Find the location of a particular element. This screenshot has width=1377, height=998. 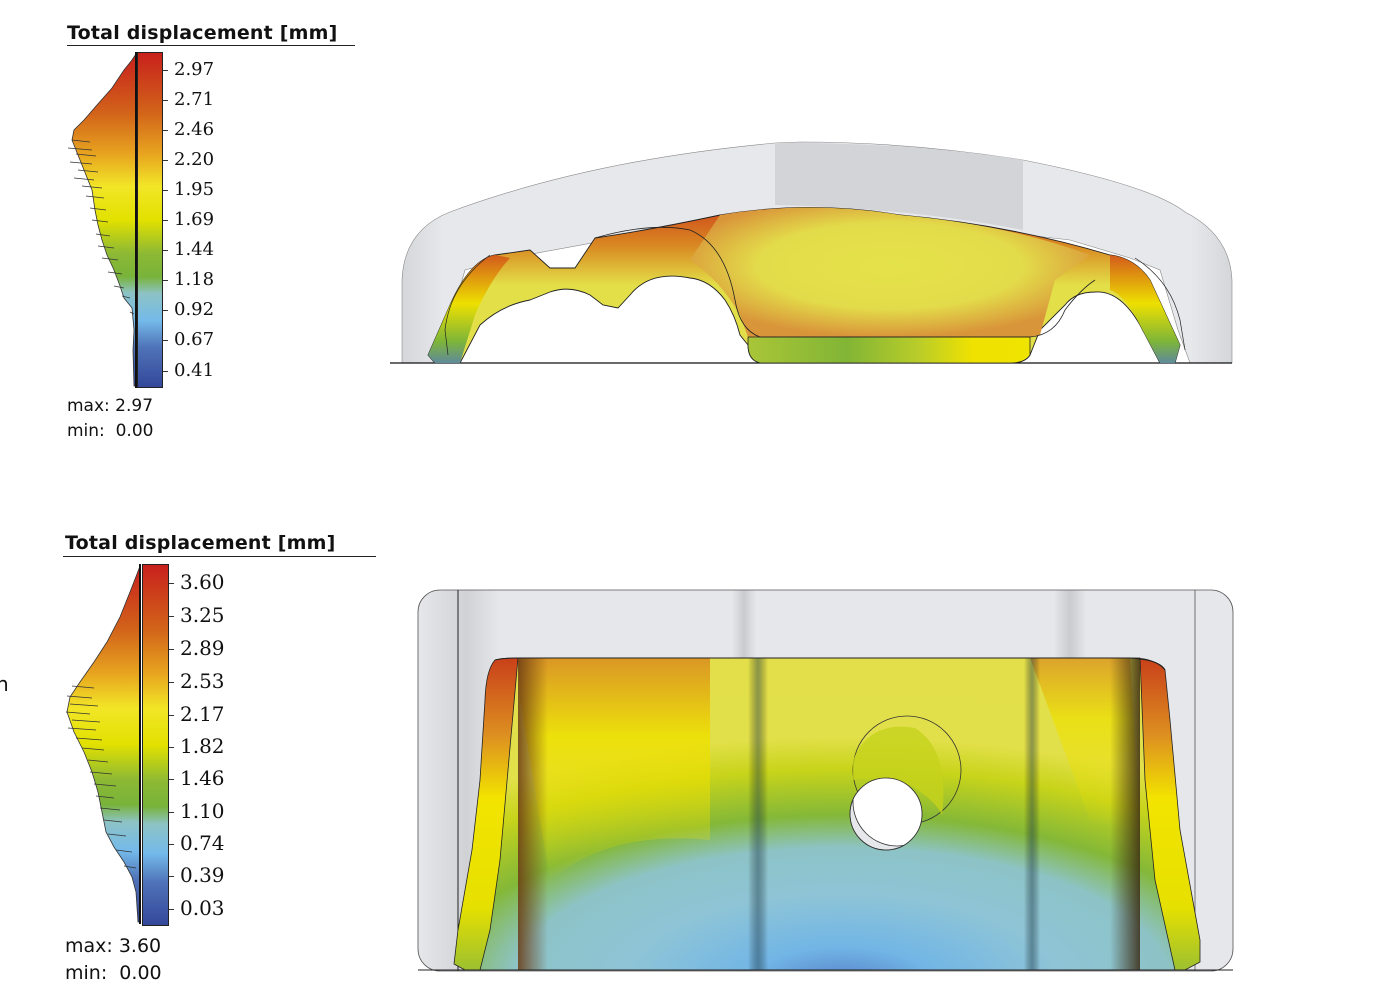

left-leg is located at coordinates (469, 309).